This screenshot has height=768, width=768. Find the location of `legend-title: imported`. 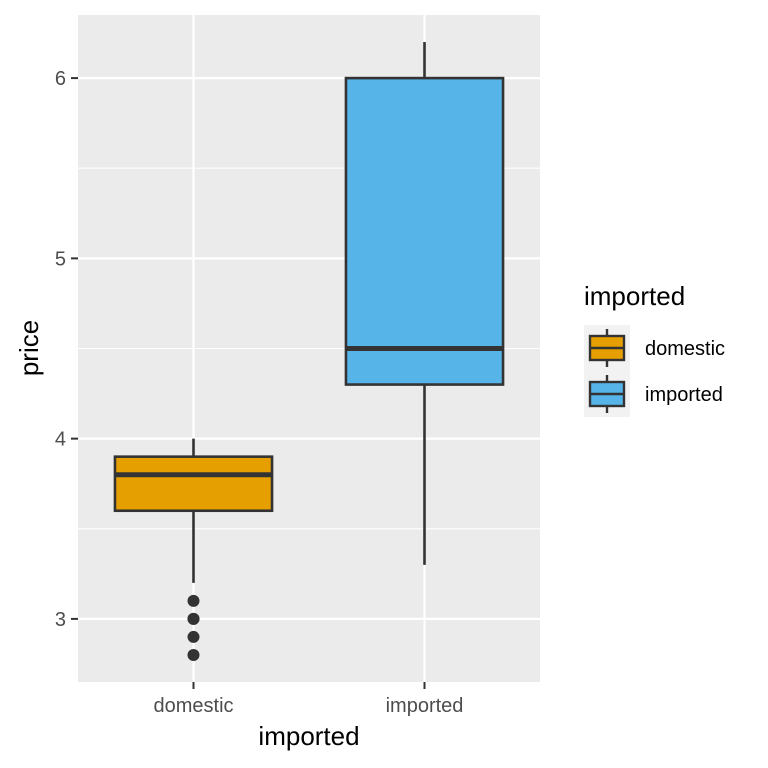

legend-title: imported is located at coordinates (634, 296).